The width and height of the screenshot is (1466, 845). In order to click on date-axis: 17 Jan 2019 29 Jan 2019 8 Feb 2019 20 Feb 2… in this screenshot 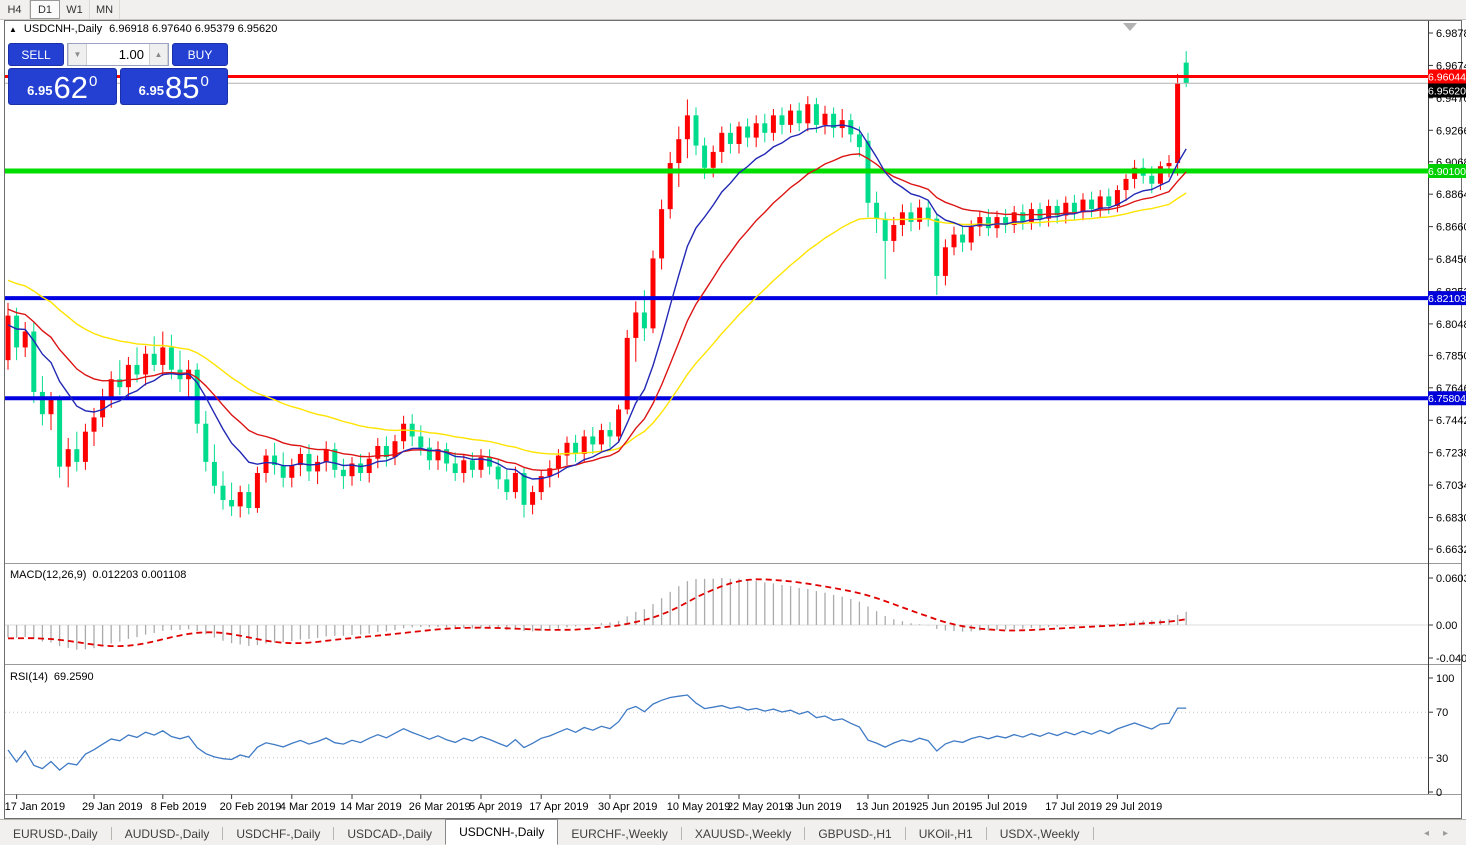, I will do `click(583, 803)`.